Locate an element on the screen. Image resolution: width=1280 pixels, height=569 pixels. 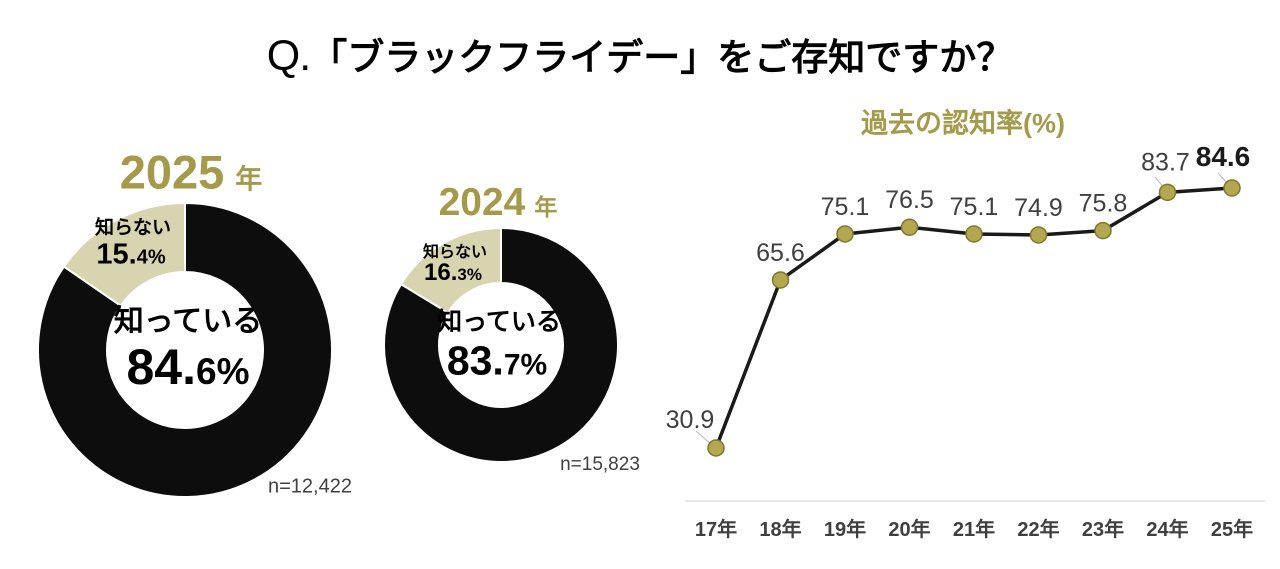
x-axis-label: 20年 is located at coordinates (909, 529).